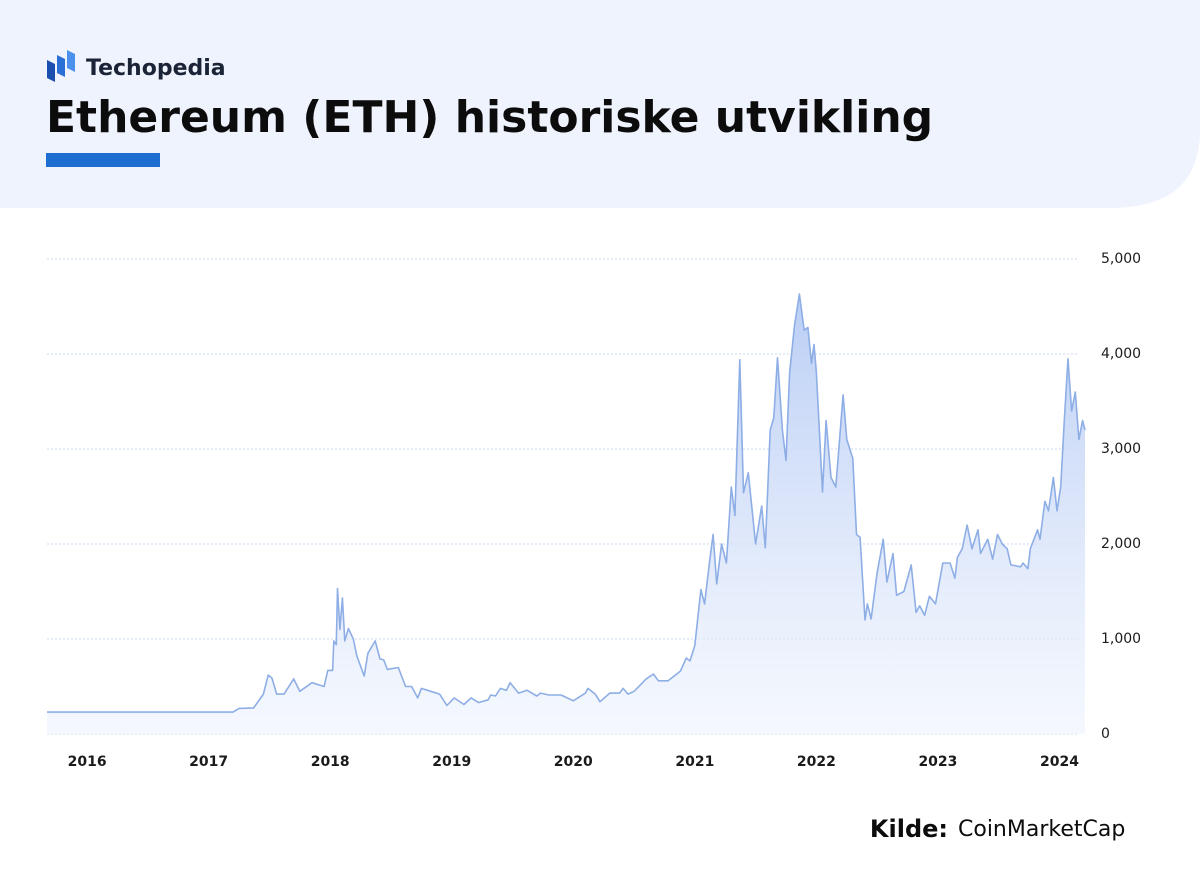  What do you see at coordinates (909, 829) in the screenshot?
I see `source-label: Kilde:` at bounding box center [909, 829].